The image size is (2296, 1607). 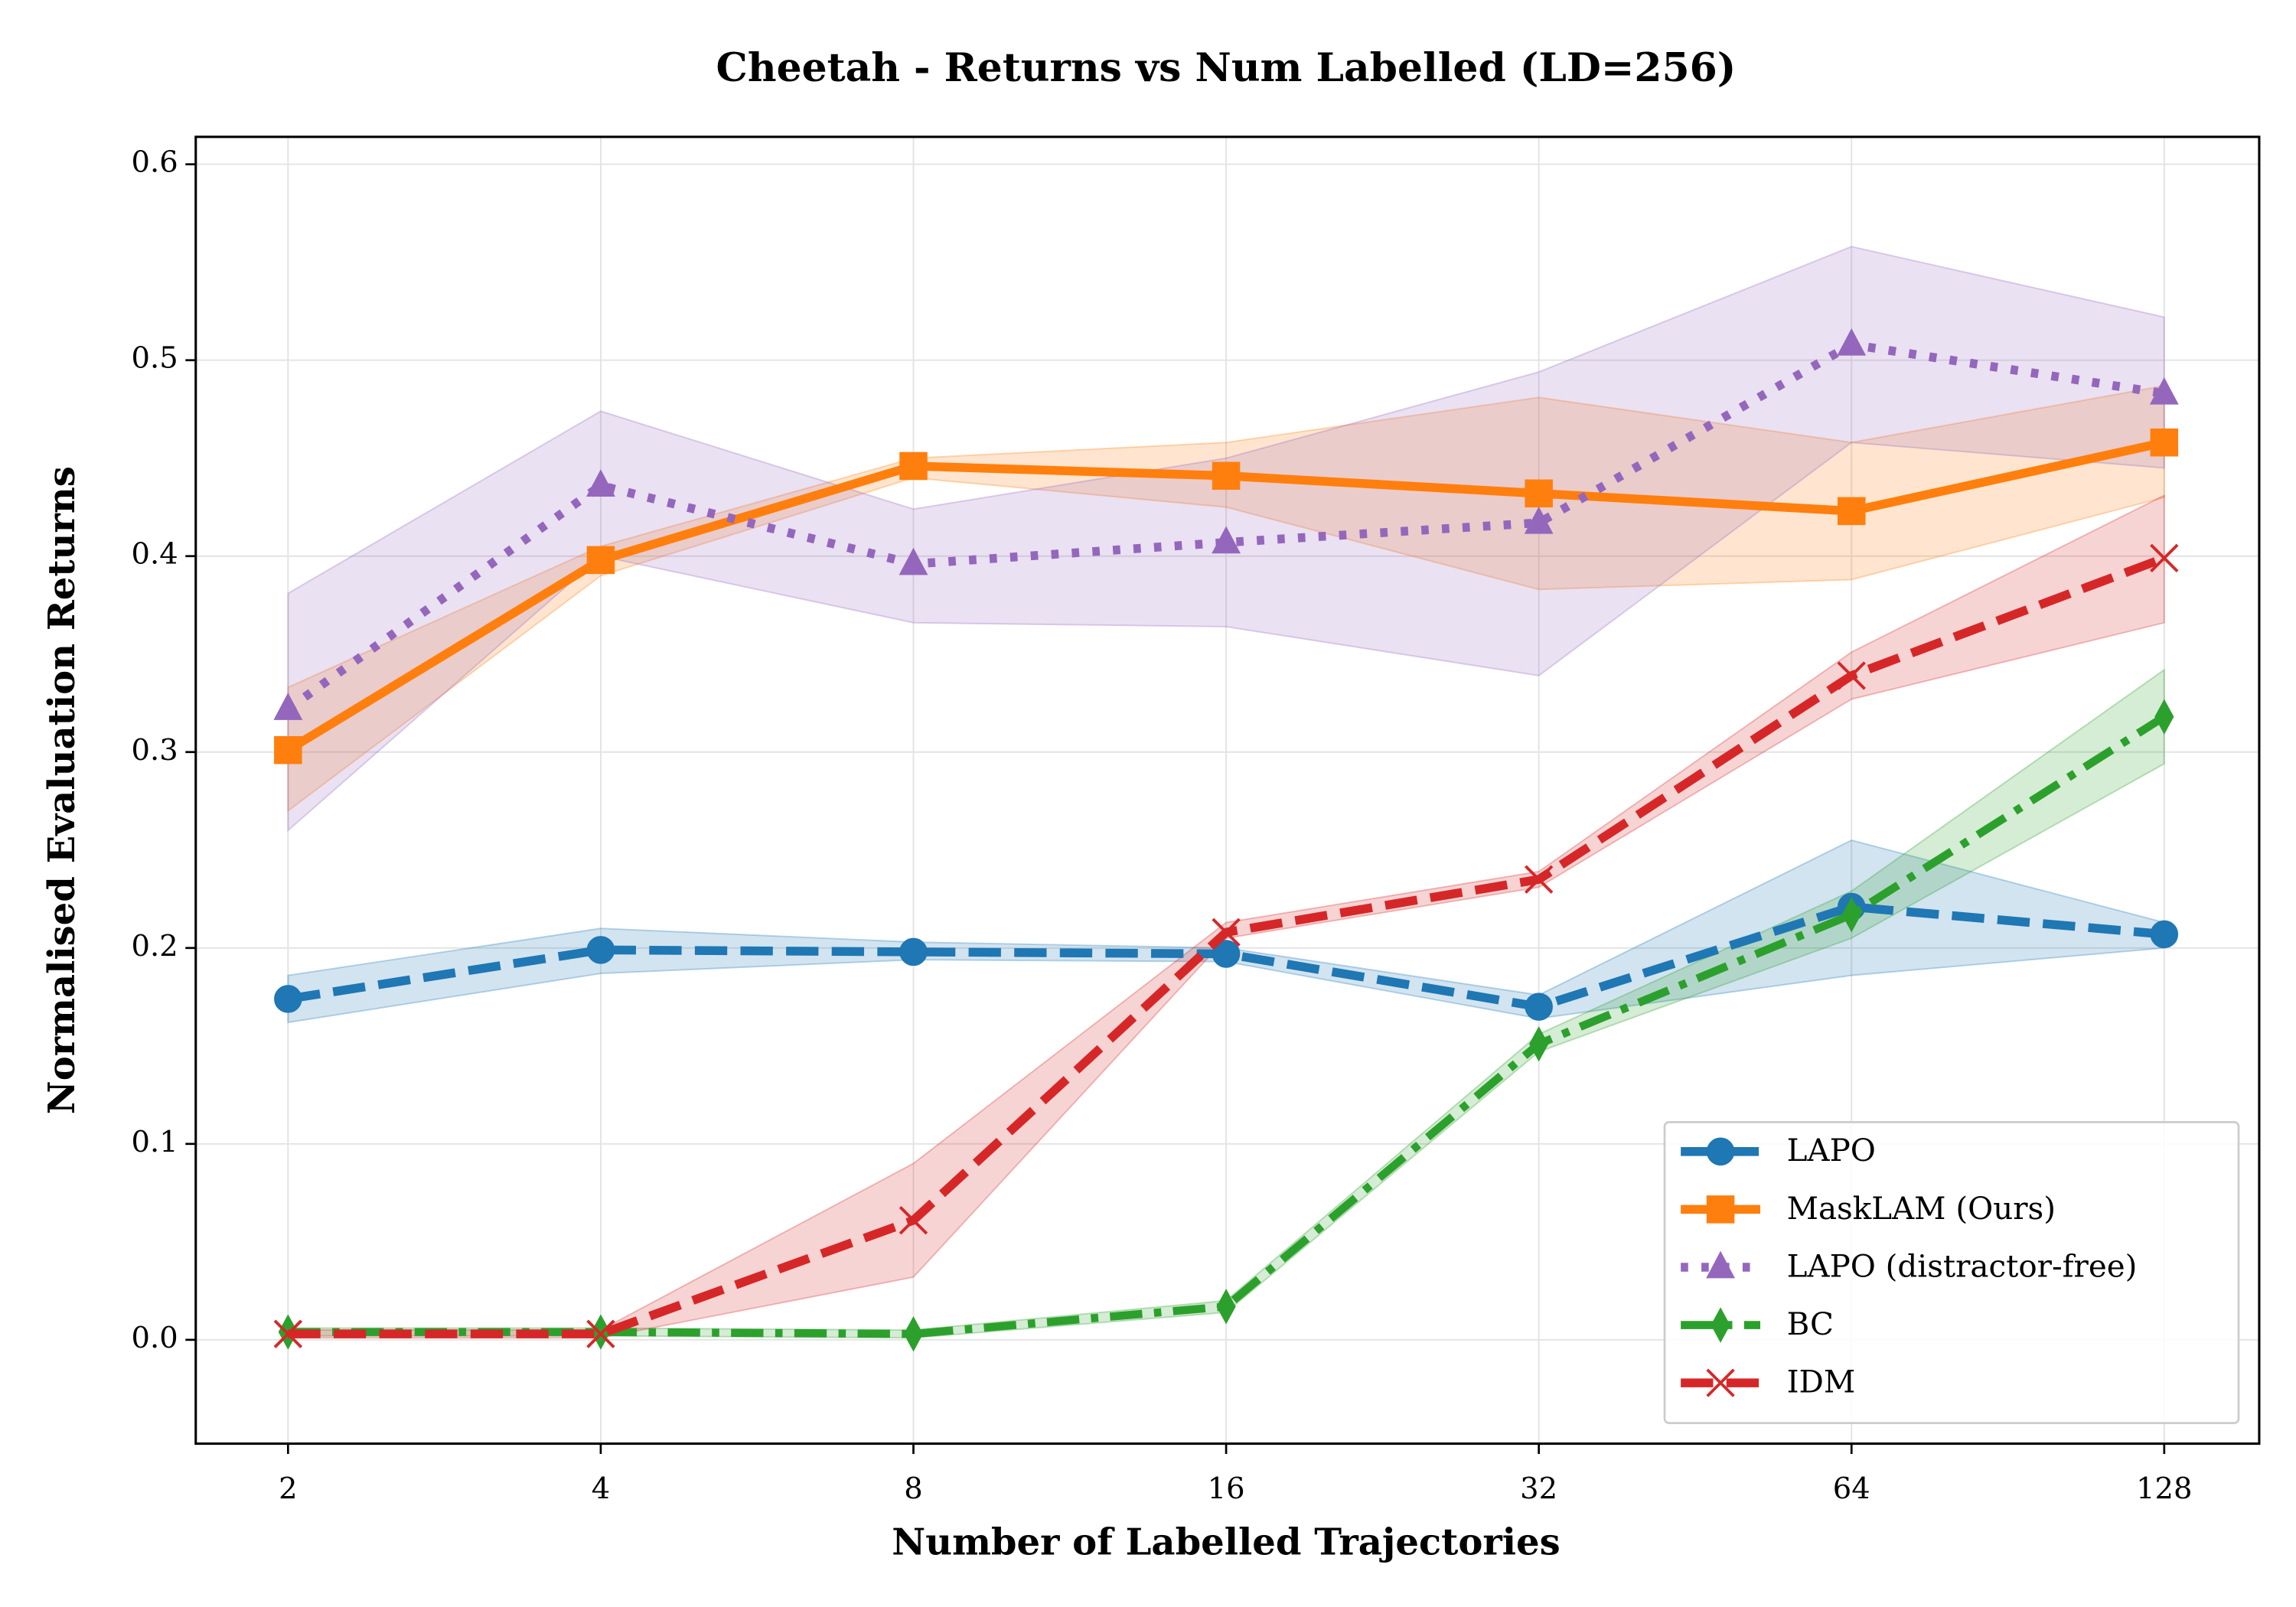 I want to click on legend-frame, so click(x=1951, y=1273).